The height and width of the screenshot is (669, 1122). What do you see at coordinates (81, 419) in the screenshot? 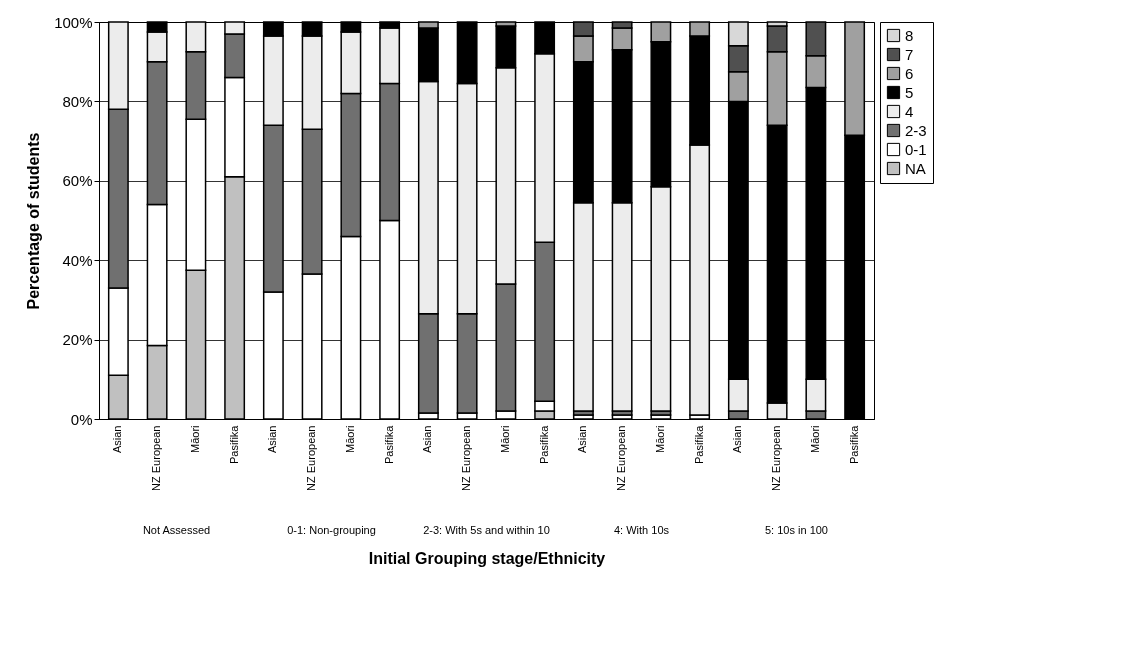
I see `y-tick-label: 0%` at bounding box center [81, 419].